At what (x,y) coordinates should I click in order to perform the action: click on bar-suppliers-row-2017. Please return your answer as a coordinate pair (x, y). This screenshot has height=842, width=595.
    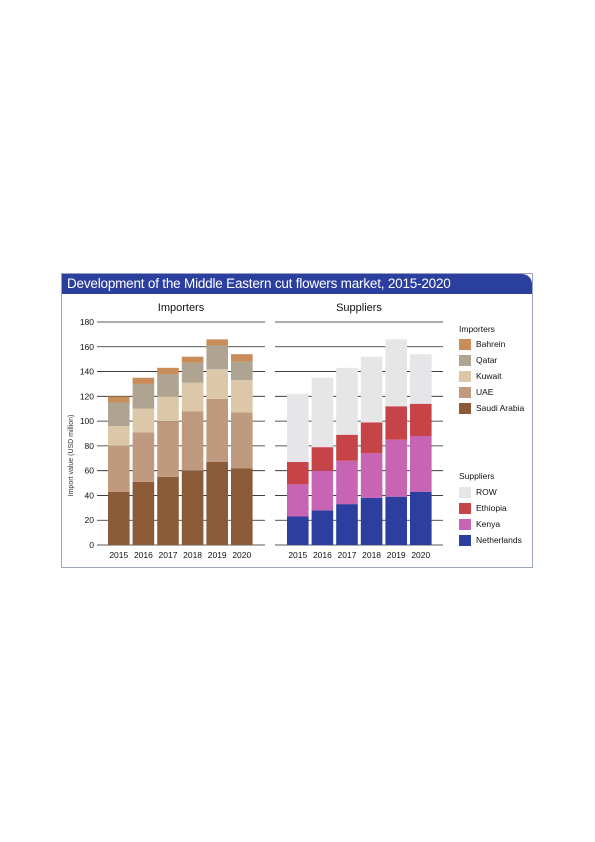
    Looking at the image, I should click on (347, 401).